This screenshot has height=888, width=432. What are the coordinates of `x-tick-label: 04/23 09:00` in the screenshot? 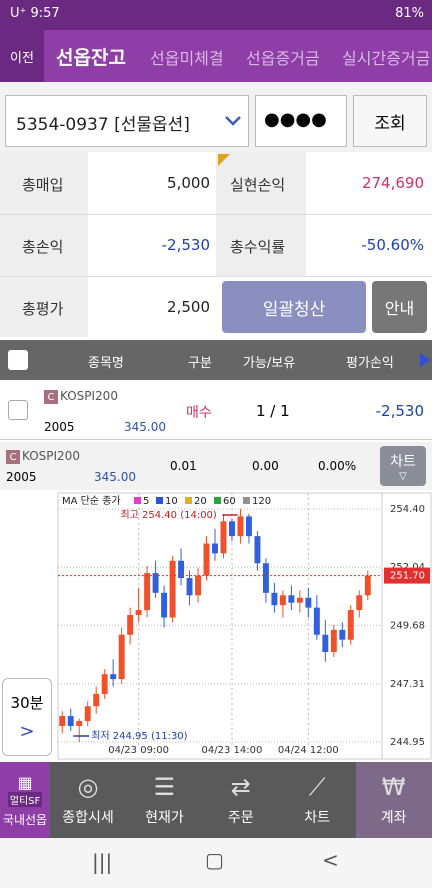 It's located at (138, 750).